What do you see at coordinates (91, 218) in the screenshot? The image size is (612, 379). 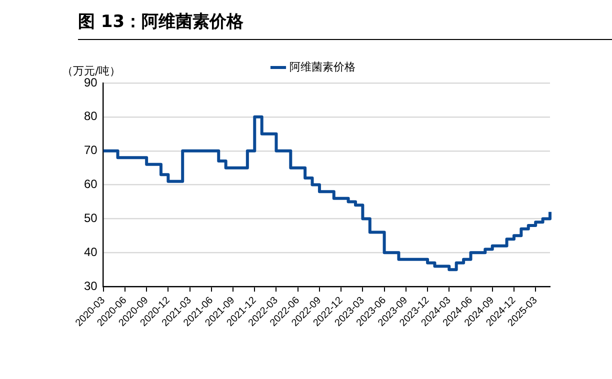 I see `y-tick-label: 50` at bounding box center [91, 218].